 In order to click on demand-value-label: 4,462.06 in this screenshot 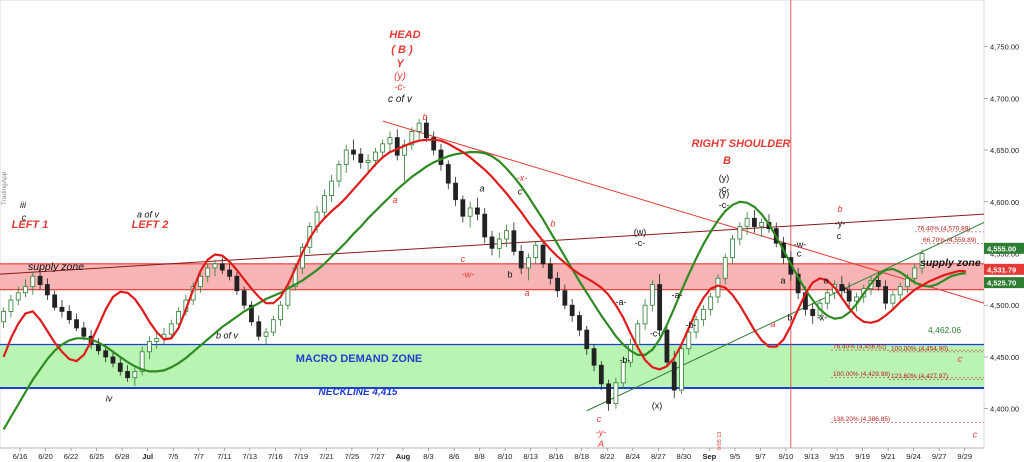, I will do `click(944, 330)`.